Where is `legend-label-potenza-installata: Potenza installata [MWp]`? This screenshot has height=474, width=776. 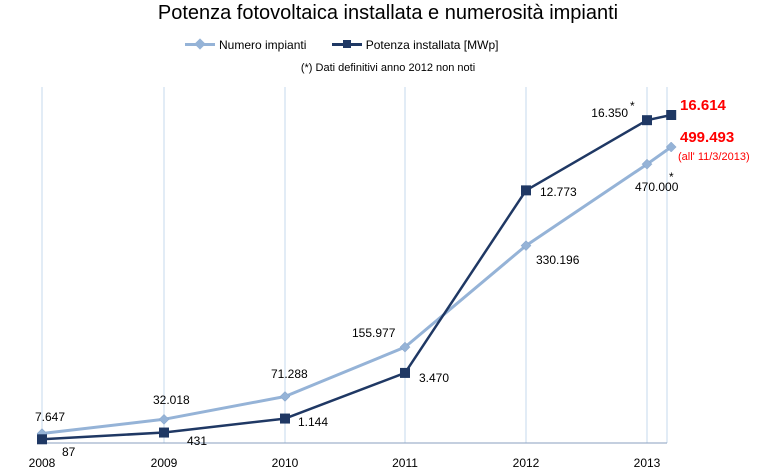
legend-label-potenza-installata: Potenza installata [MWp] is located at coordinates (432, 44).